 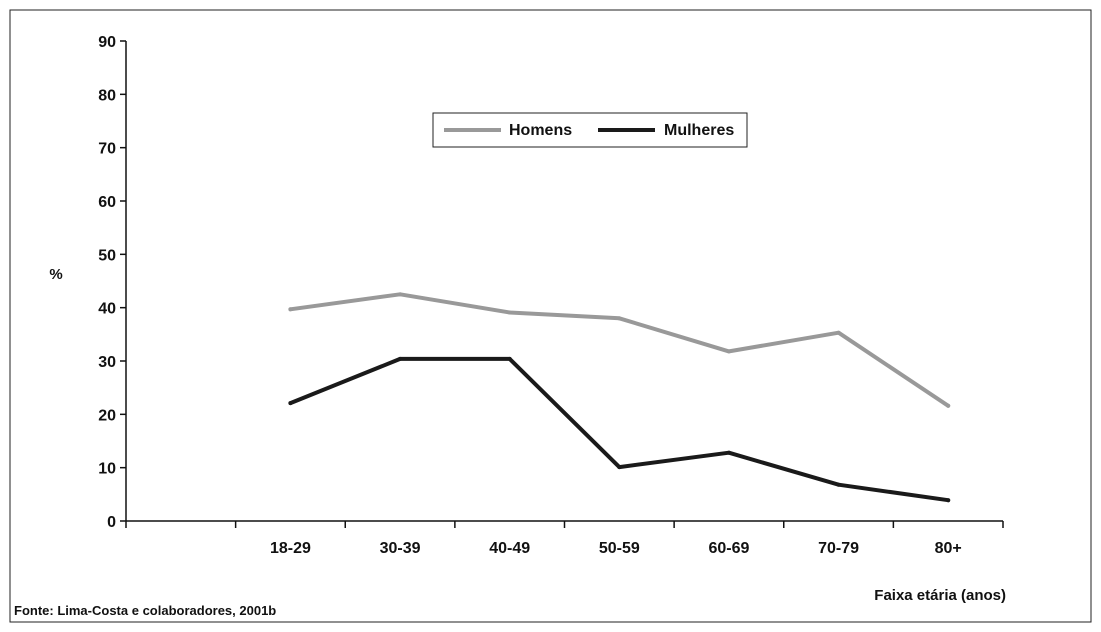 What do you see at coordinates (107, 42) in the screenshot?
I see `y-tick-label: 90` at bounding box center [107, 42].